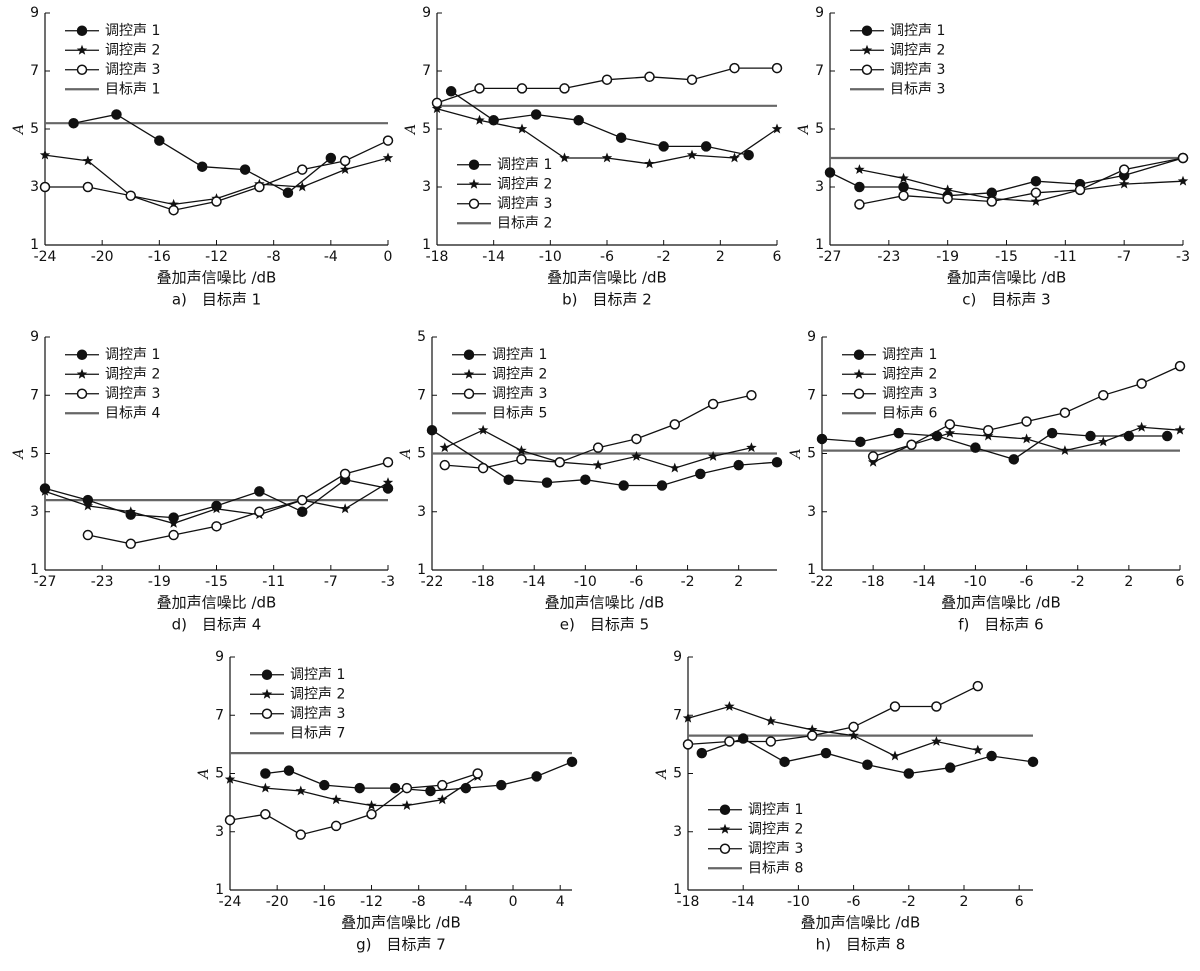 The image size is (1200, 971). What do you see at coordinates (1019, 902) in the screenshot?
I see `x-tick-label: 6` at bounding box center [1019, 902].